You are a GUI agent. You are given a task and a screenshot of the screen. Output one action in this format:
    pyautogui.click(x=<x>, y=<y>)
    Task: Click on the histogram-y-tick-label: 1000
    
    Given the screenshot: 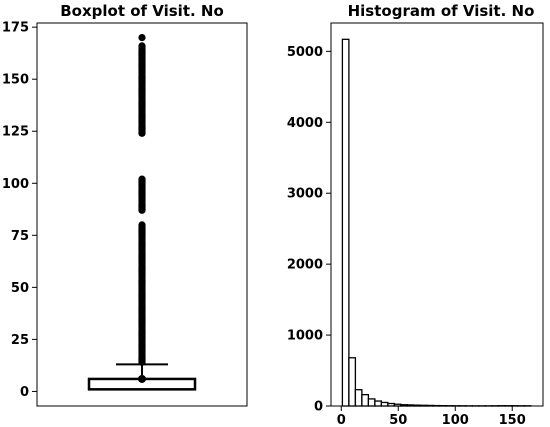 What is the action you would take?
    pyautogui.click(x=305, y=336)
    